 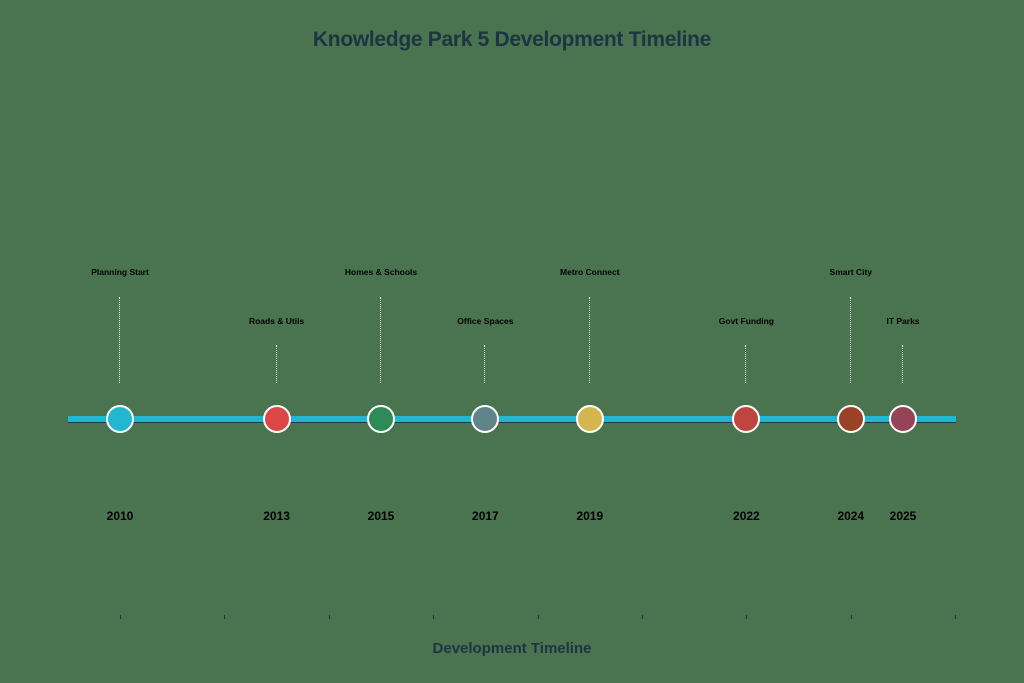 What do you see at coordinates (485, 321) in the screenshot?
I see `event-label: Office Spaces` at bounding box center [485, 321].